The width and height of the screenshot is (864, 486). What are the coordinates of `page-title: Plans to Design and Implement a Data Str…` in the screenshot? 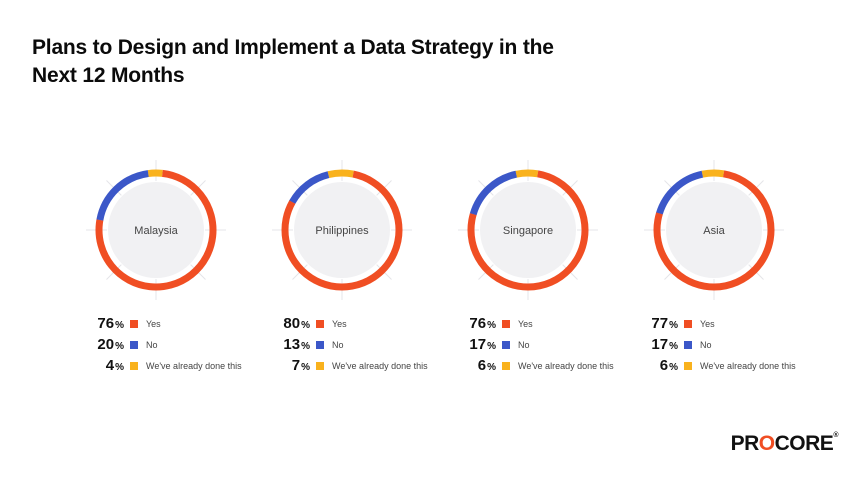 It's located at (352, 62).